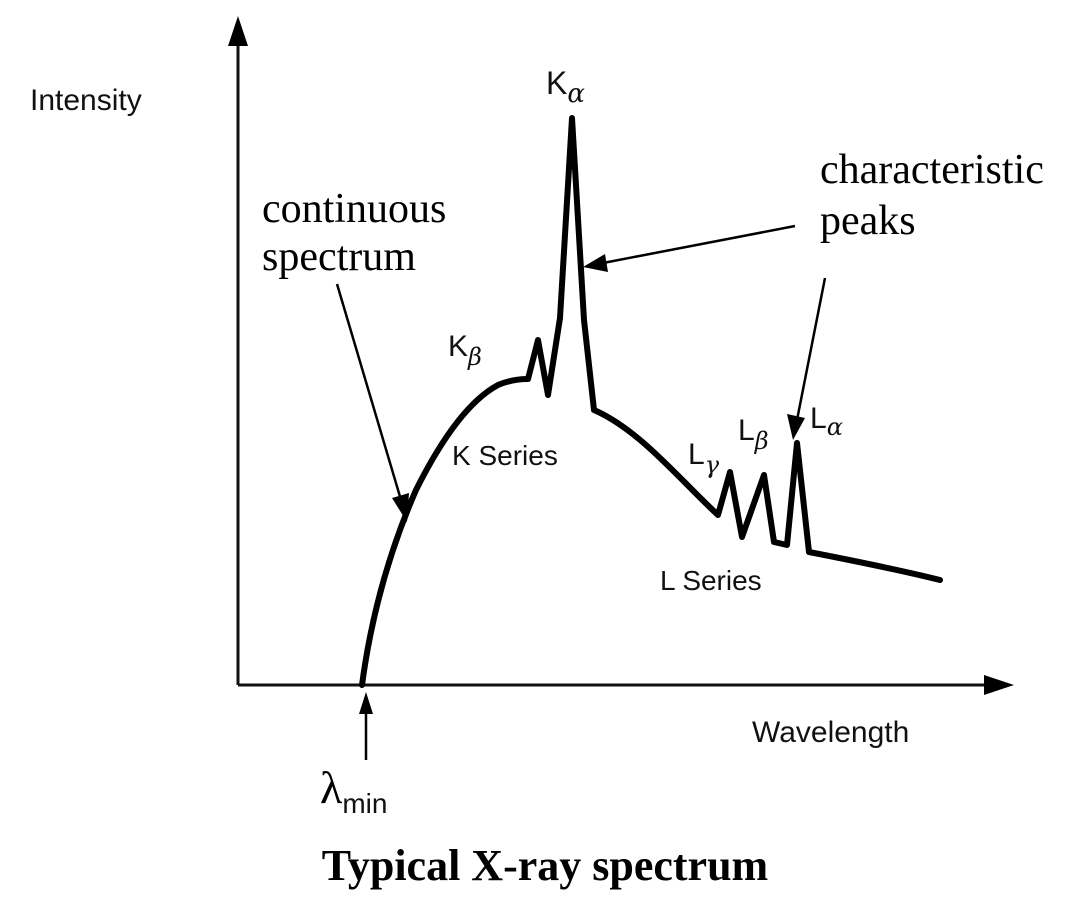 The image size is (1090, 914). Describe the element at coordinates (796, 427) in the screenshot. I see `l-alpha-pointer-arrowhead` at that location.